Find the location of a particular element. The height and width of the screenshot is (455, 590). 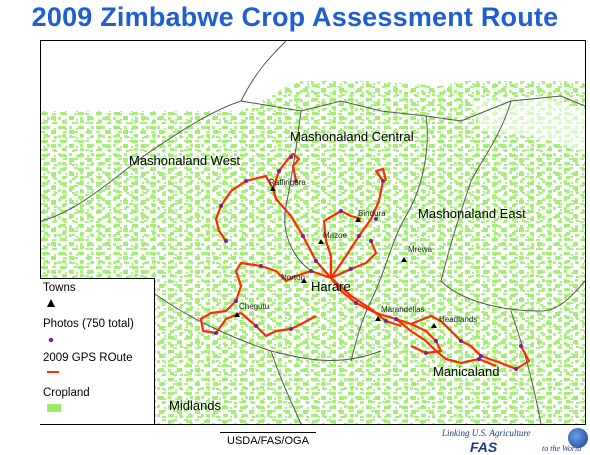

legend-photos-label: Photos (750 total) is located at coordinates (88, 324).